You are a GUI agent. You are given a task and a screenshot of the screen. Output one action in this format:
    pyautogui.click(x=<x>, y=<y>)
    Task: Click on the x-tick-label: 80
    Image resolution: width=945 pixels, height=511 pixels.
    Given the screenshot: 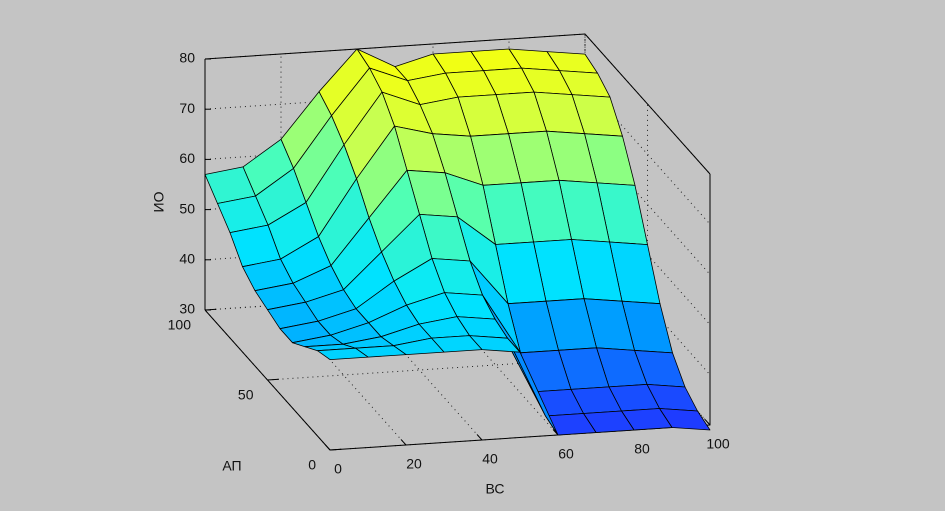 What is the action you would take?
    pyautogui.click(x=642, y=449)
    